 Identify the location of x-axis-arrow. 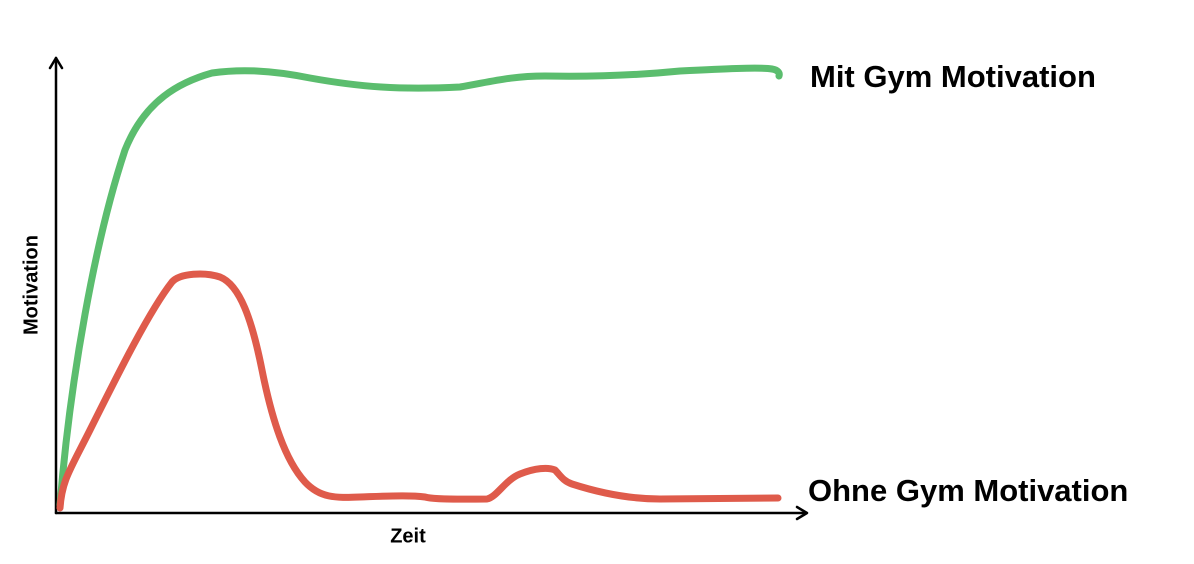
(802, 513).